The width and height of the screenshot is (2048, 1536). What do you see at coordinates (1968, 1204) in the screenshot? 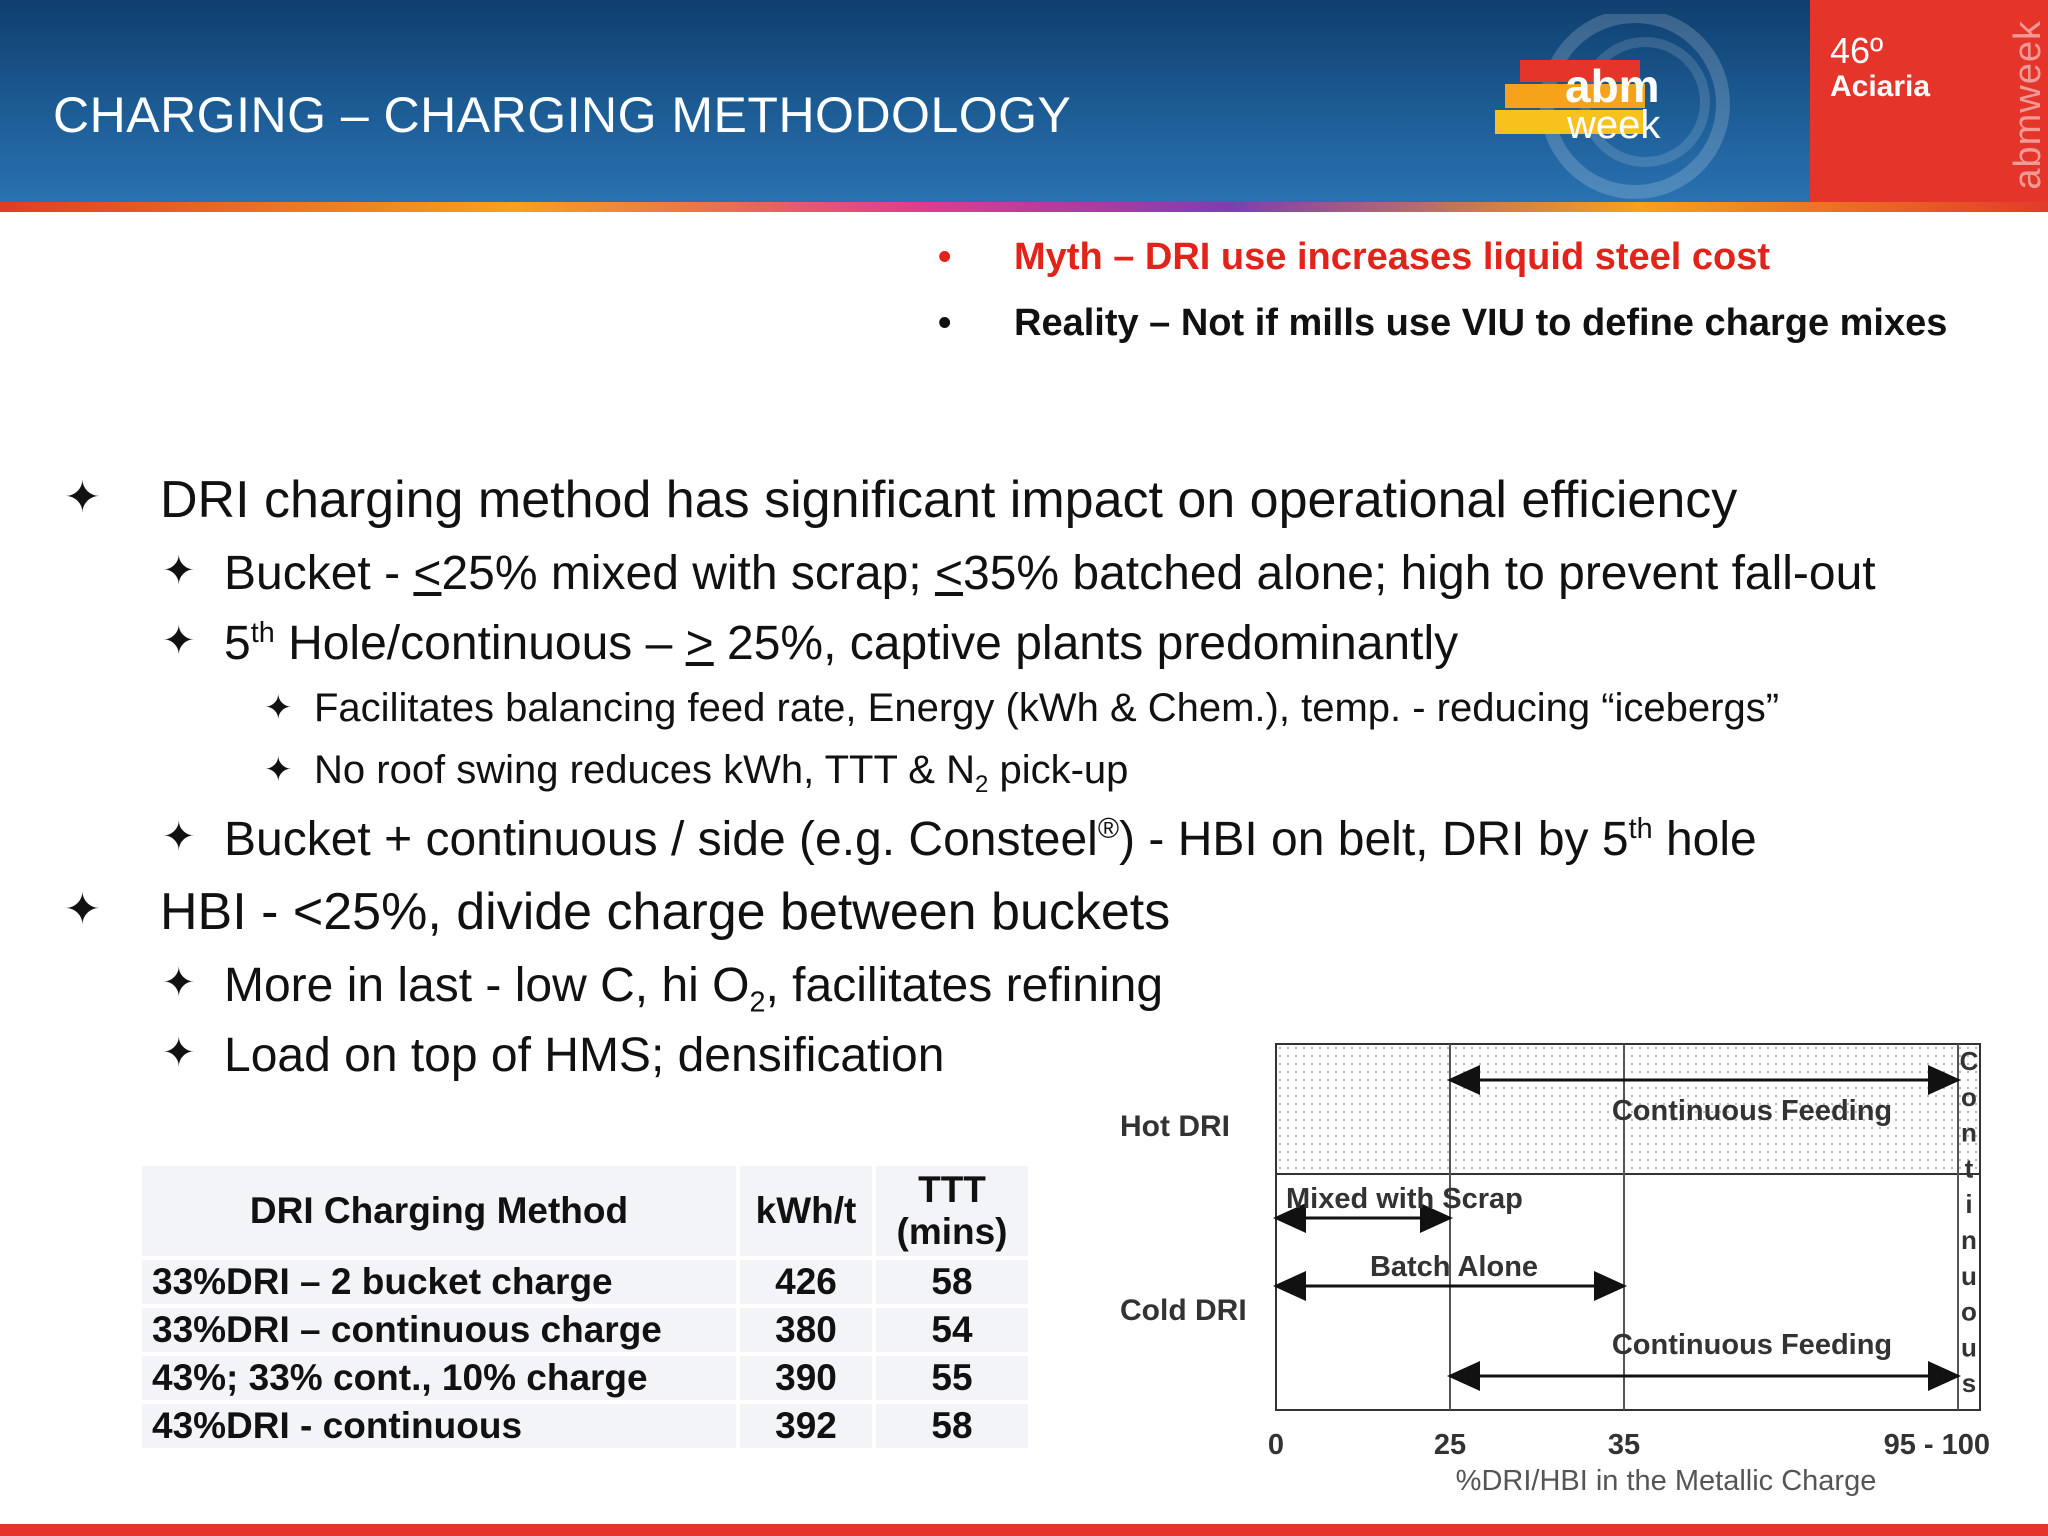
I see `vertical-label-letter: i` at bounding box center [1968, 1204].